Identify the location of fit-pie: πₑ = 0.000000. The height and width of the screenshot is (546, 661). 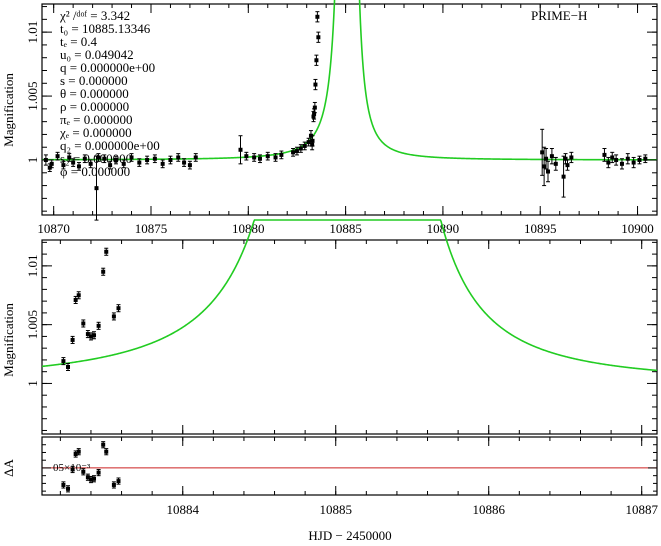
(96, 119).